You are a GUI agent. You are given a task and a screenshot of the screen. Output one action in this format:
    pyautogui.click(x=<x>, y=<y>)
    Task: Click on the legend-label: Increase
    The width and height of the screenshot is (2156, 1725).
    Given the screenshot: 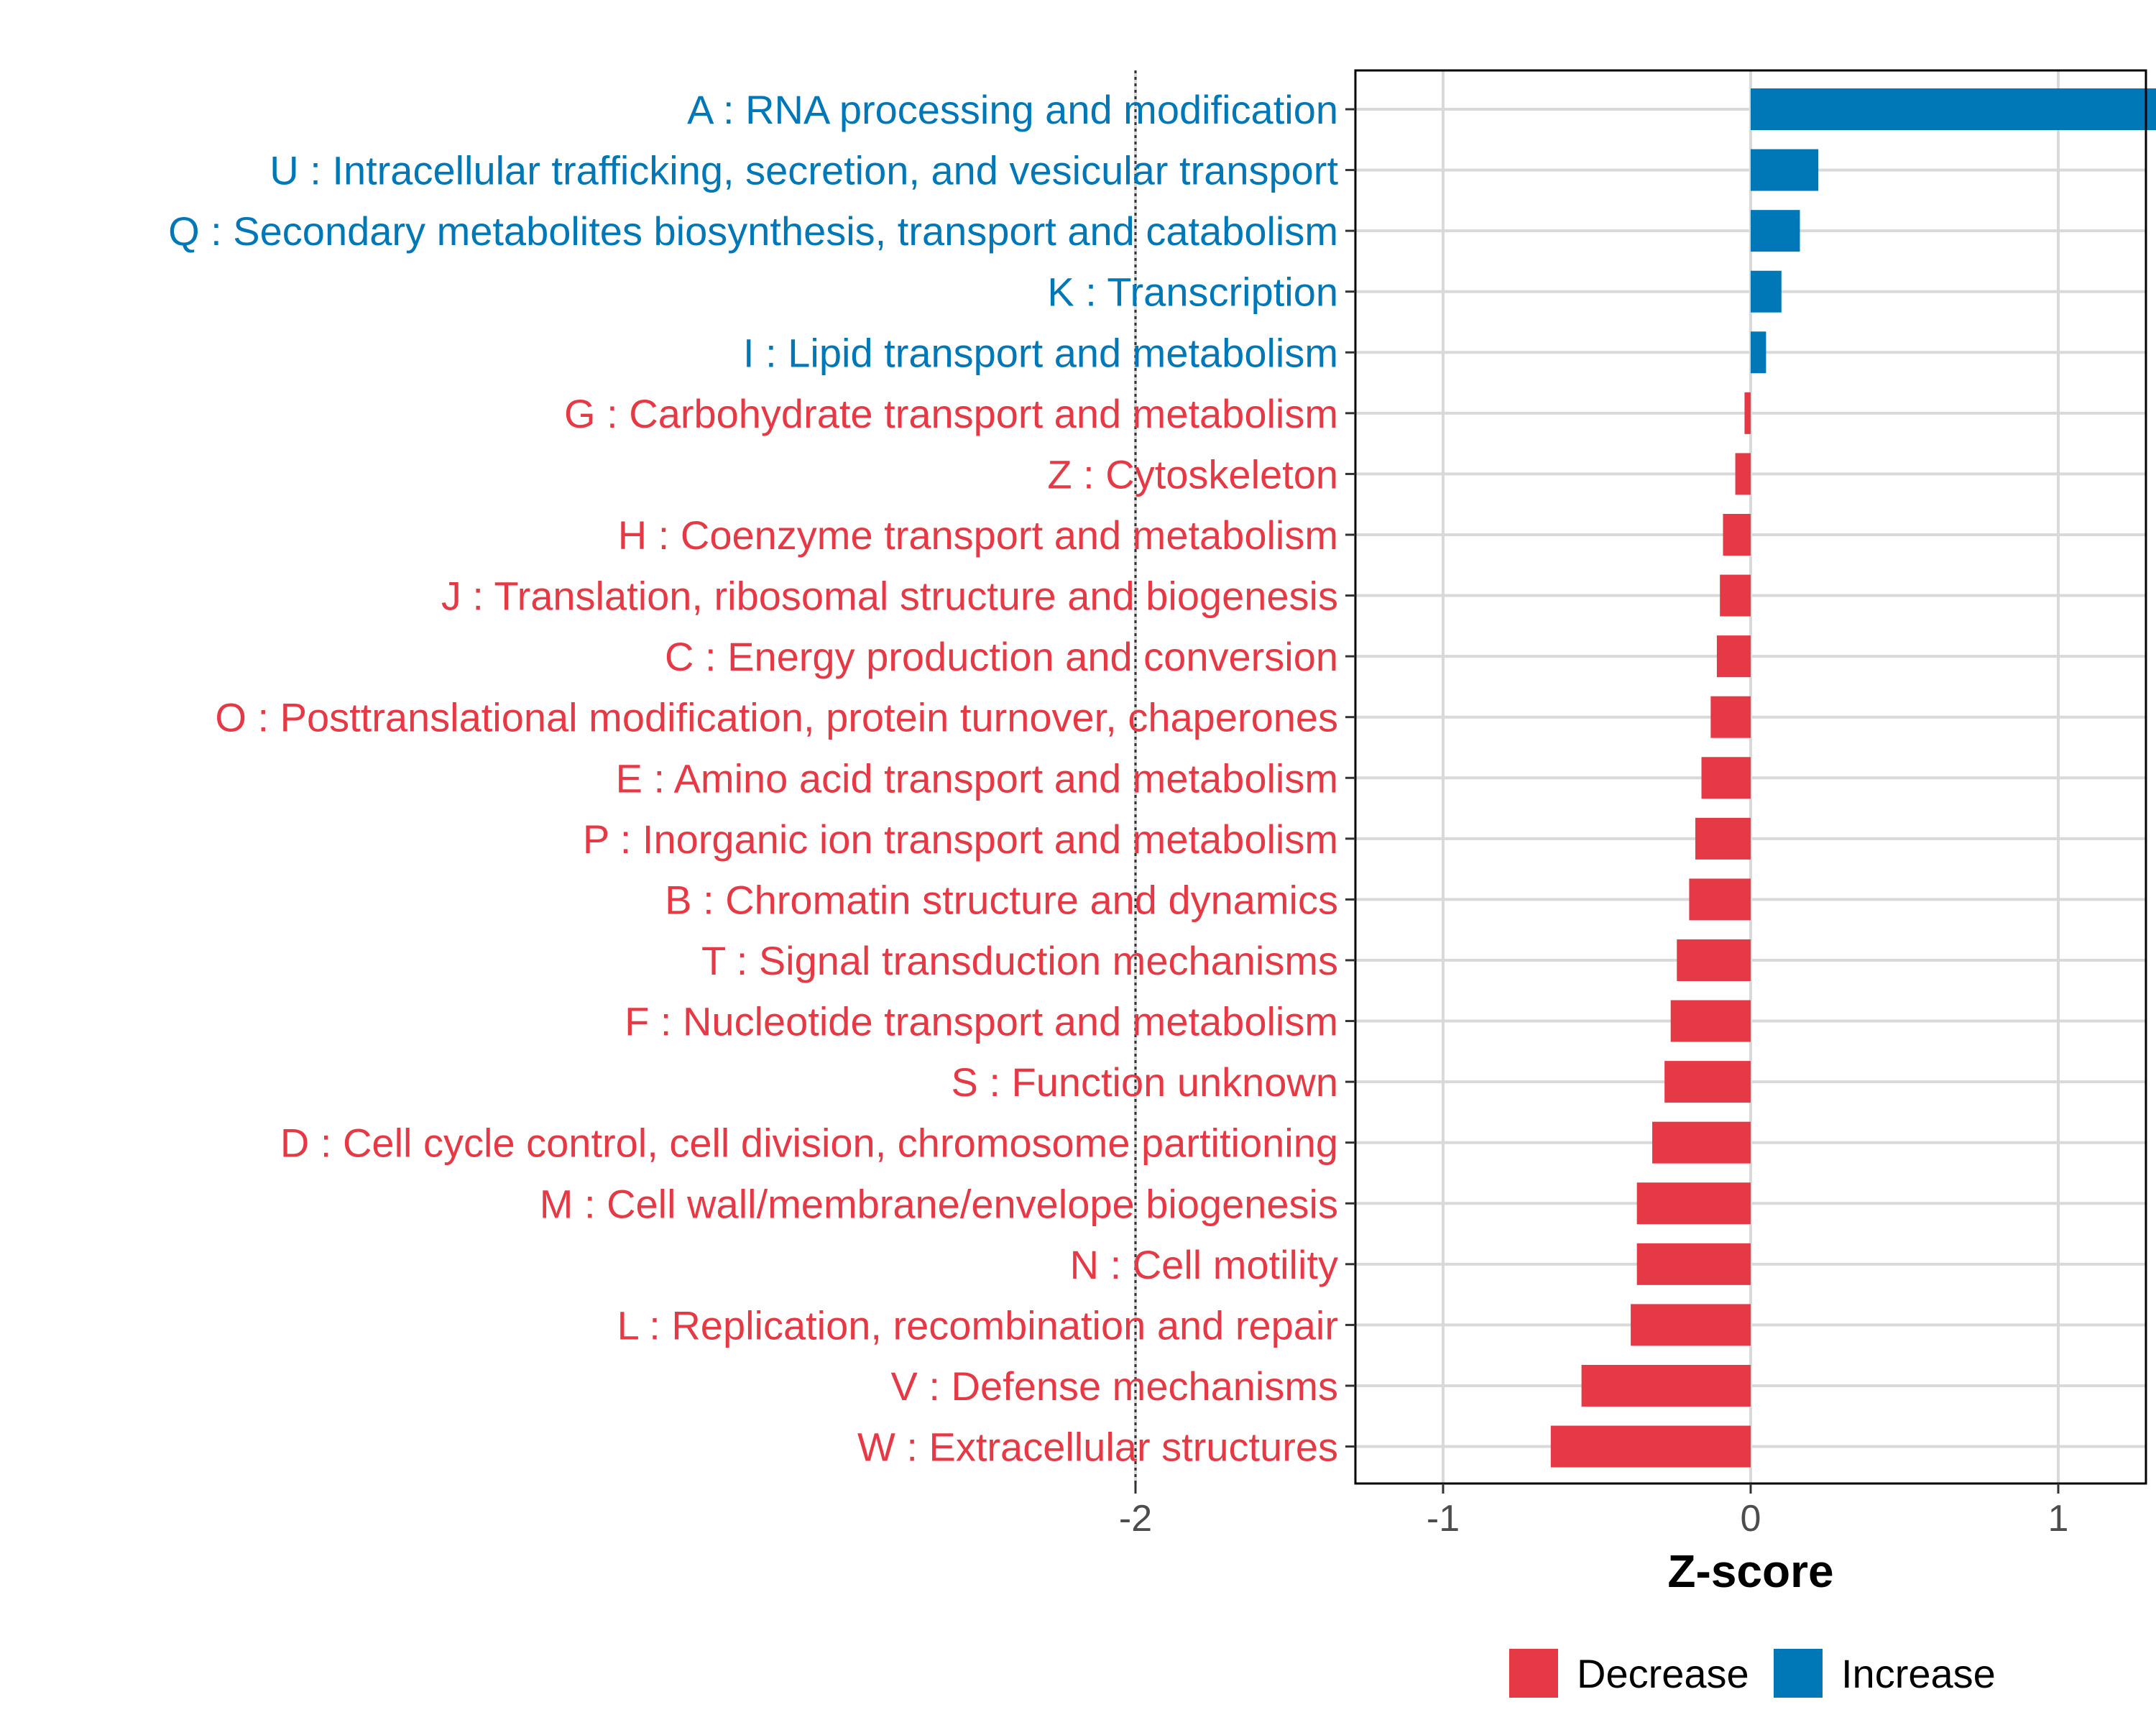 What is the action you would take?
    pyautogui.click(x=1918, y=1673)
    